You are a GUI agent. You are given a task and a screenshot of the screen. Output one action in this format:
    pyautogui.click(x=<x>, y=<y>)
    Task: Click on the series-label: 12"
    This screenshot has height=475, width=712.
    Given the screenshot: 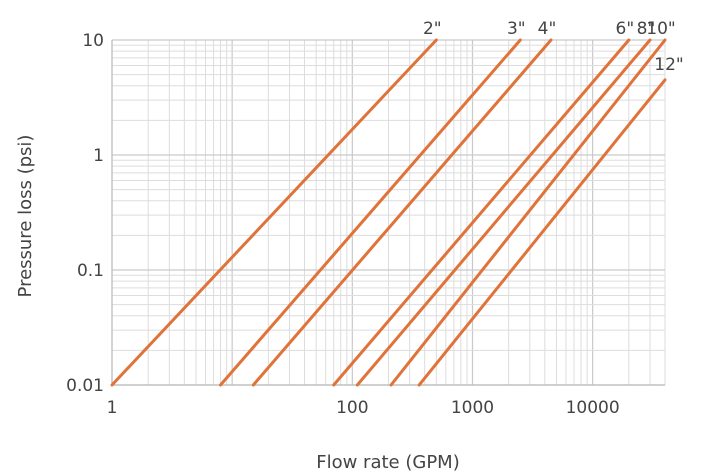 What is the action you would take?
    pyautogui.click(x=668, y=65)
    